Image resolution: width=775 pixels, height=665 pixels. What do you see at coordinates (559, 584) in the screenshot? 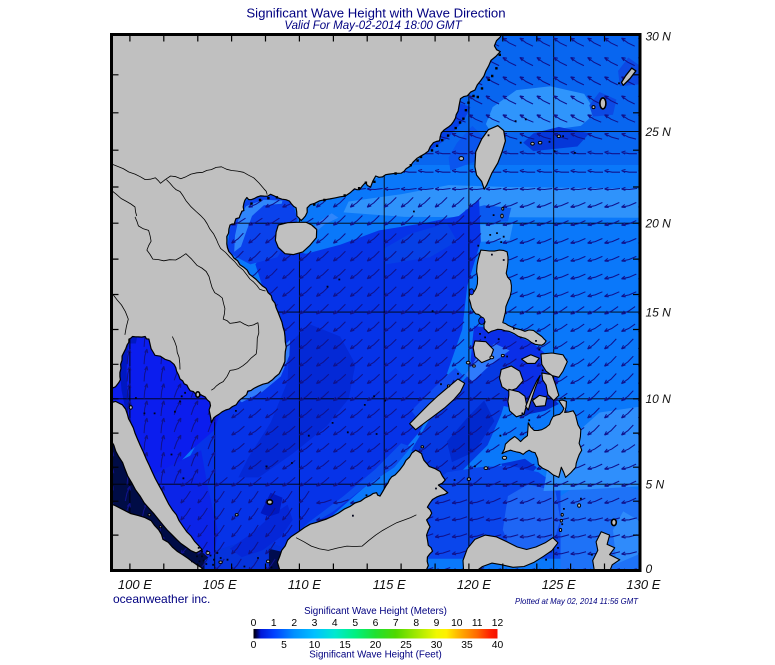
I see `svg-text: 125 E` at bounding box center [559, 584].